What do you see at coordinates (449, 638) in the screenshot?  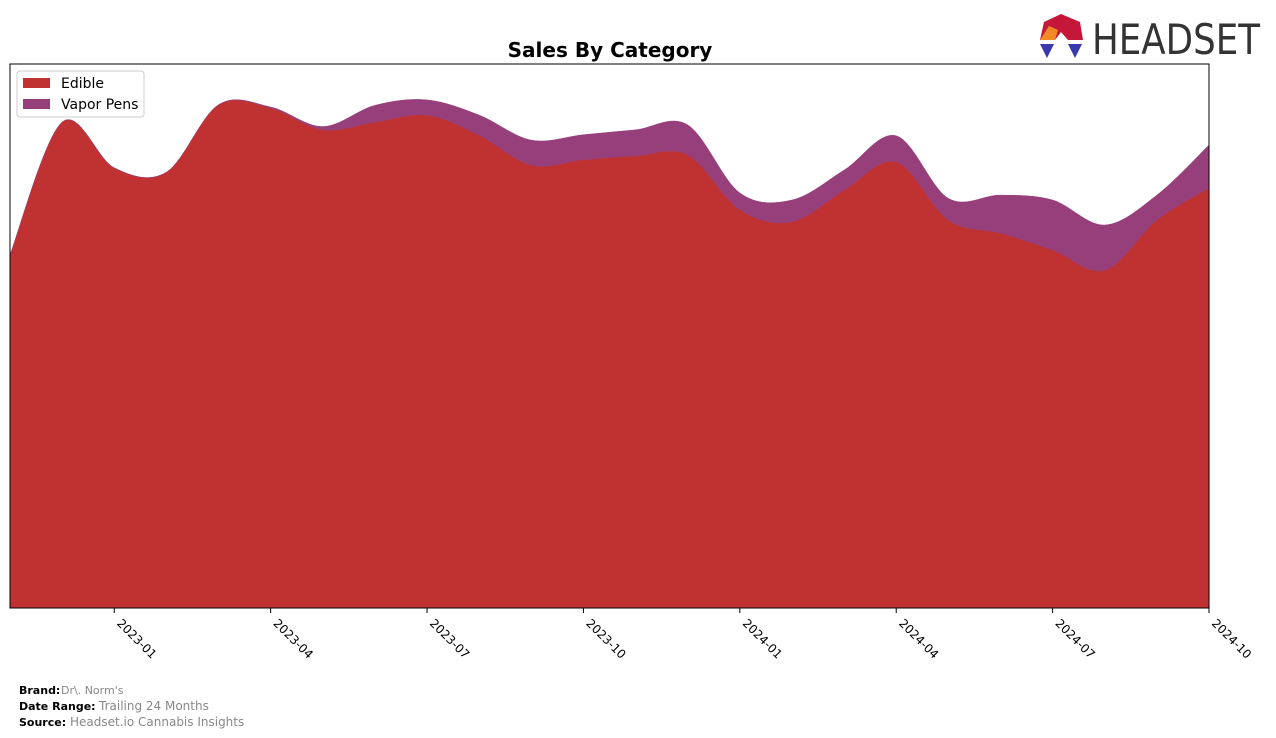 I see `x-tick-label: 2023-07` at bounding box center [449, 638].